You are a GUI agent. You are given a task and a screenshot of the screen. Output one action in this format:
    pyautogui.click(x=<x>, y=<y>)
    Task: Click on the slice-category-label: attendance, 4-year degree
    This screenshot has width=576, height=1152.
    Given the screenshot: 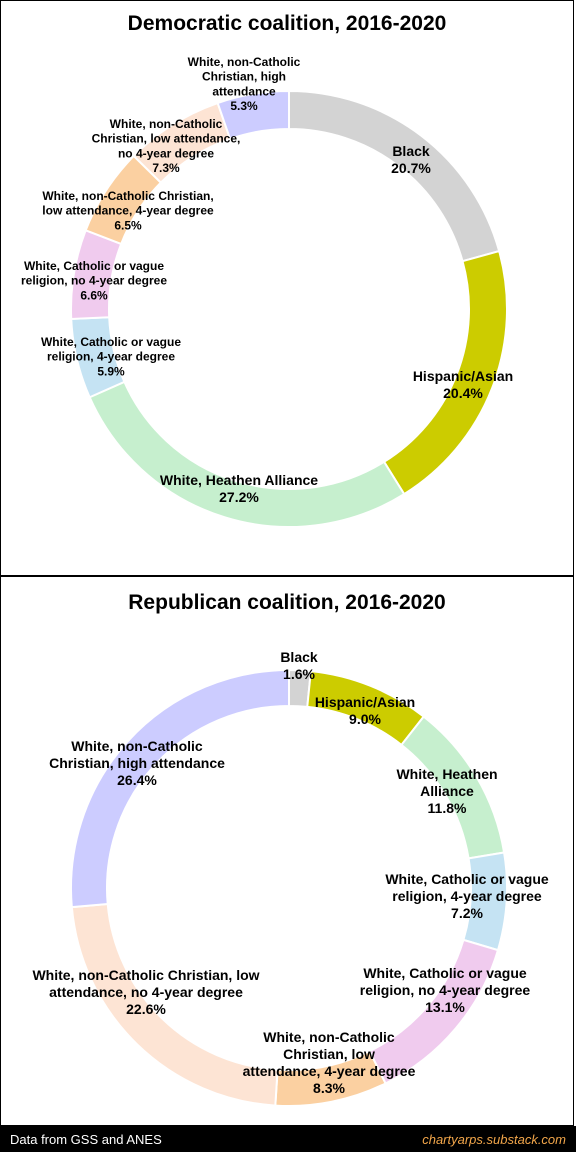 What is the action you would take?
    pyautogui.click(x=329, y=1071)
    